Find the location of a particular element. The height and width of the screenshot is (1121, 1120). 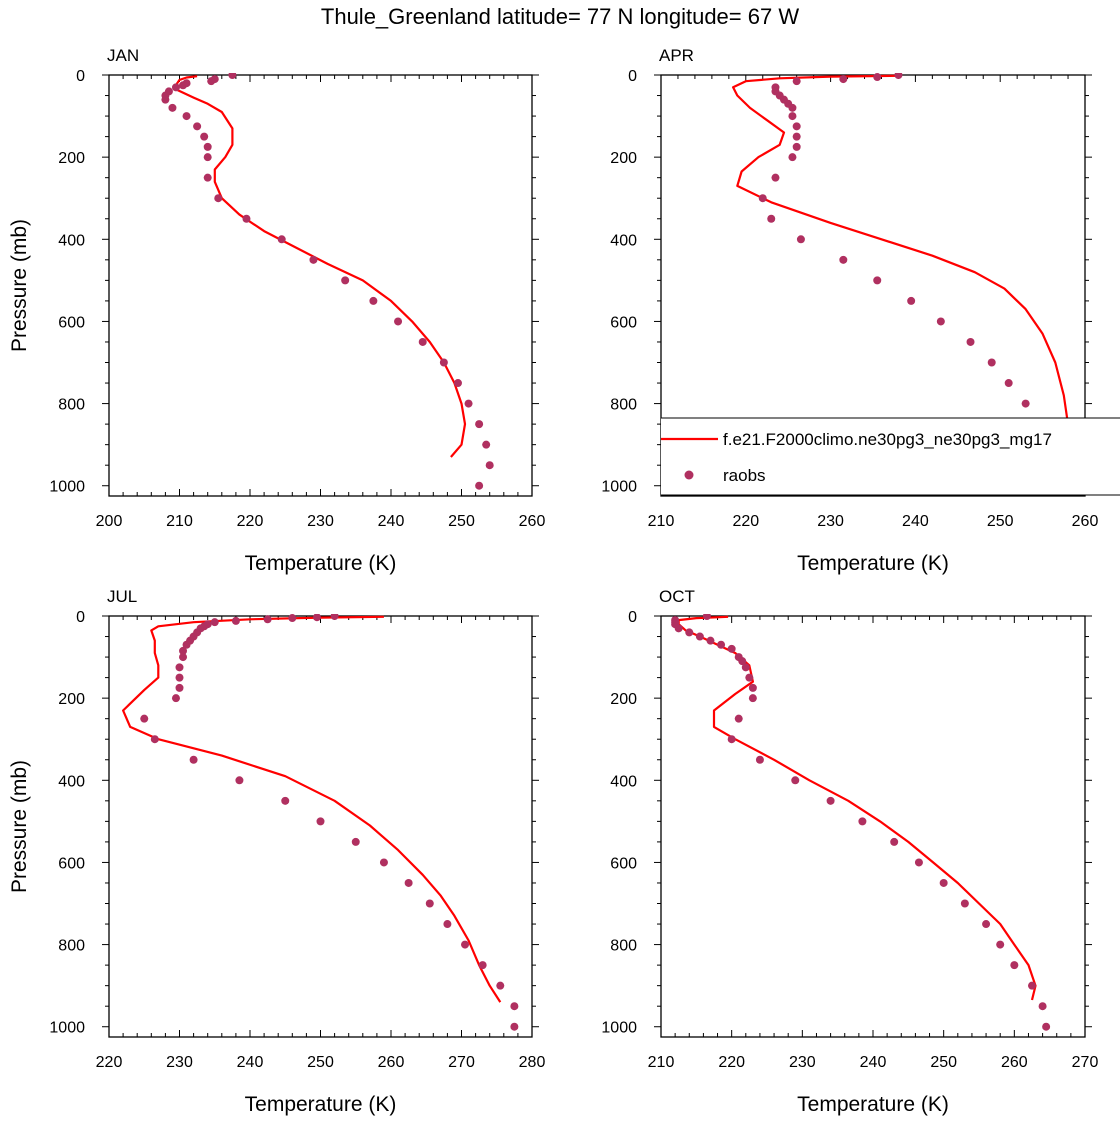

y-tick-label: 800 is located at coordinates (71, 946).